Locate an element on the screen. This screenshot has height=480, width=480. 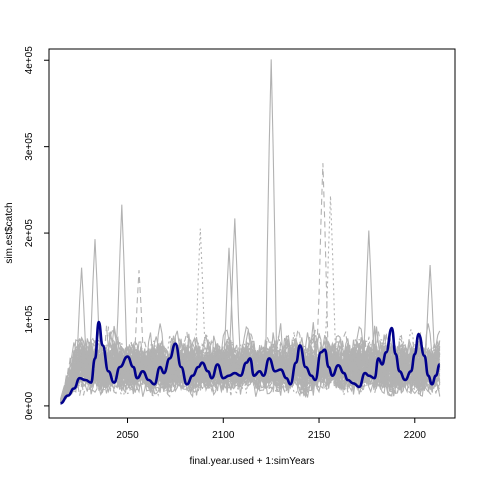
x-tick-label: 2150 is located at coordinates (319, 435).